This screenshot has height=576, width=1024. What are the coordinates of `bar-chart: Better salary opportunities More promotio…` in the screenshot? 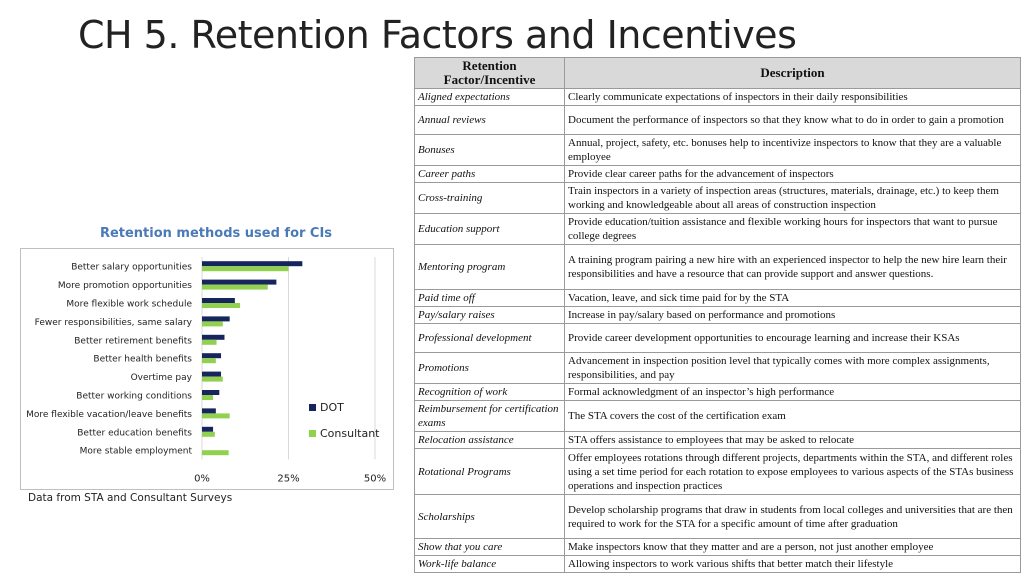 It's located at (206, 370).